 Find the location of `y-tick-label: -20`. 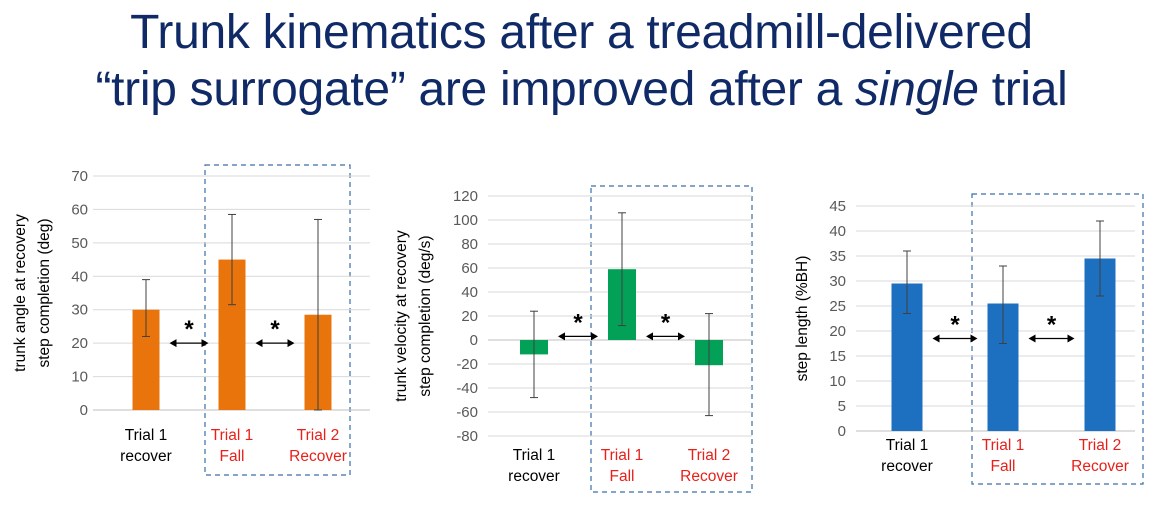

y-tick-label: -20 is located at coordinates (467, 364).